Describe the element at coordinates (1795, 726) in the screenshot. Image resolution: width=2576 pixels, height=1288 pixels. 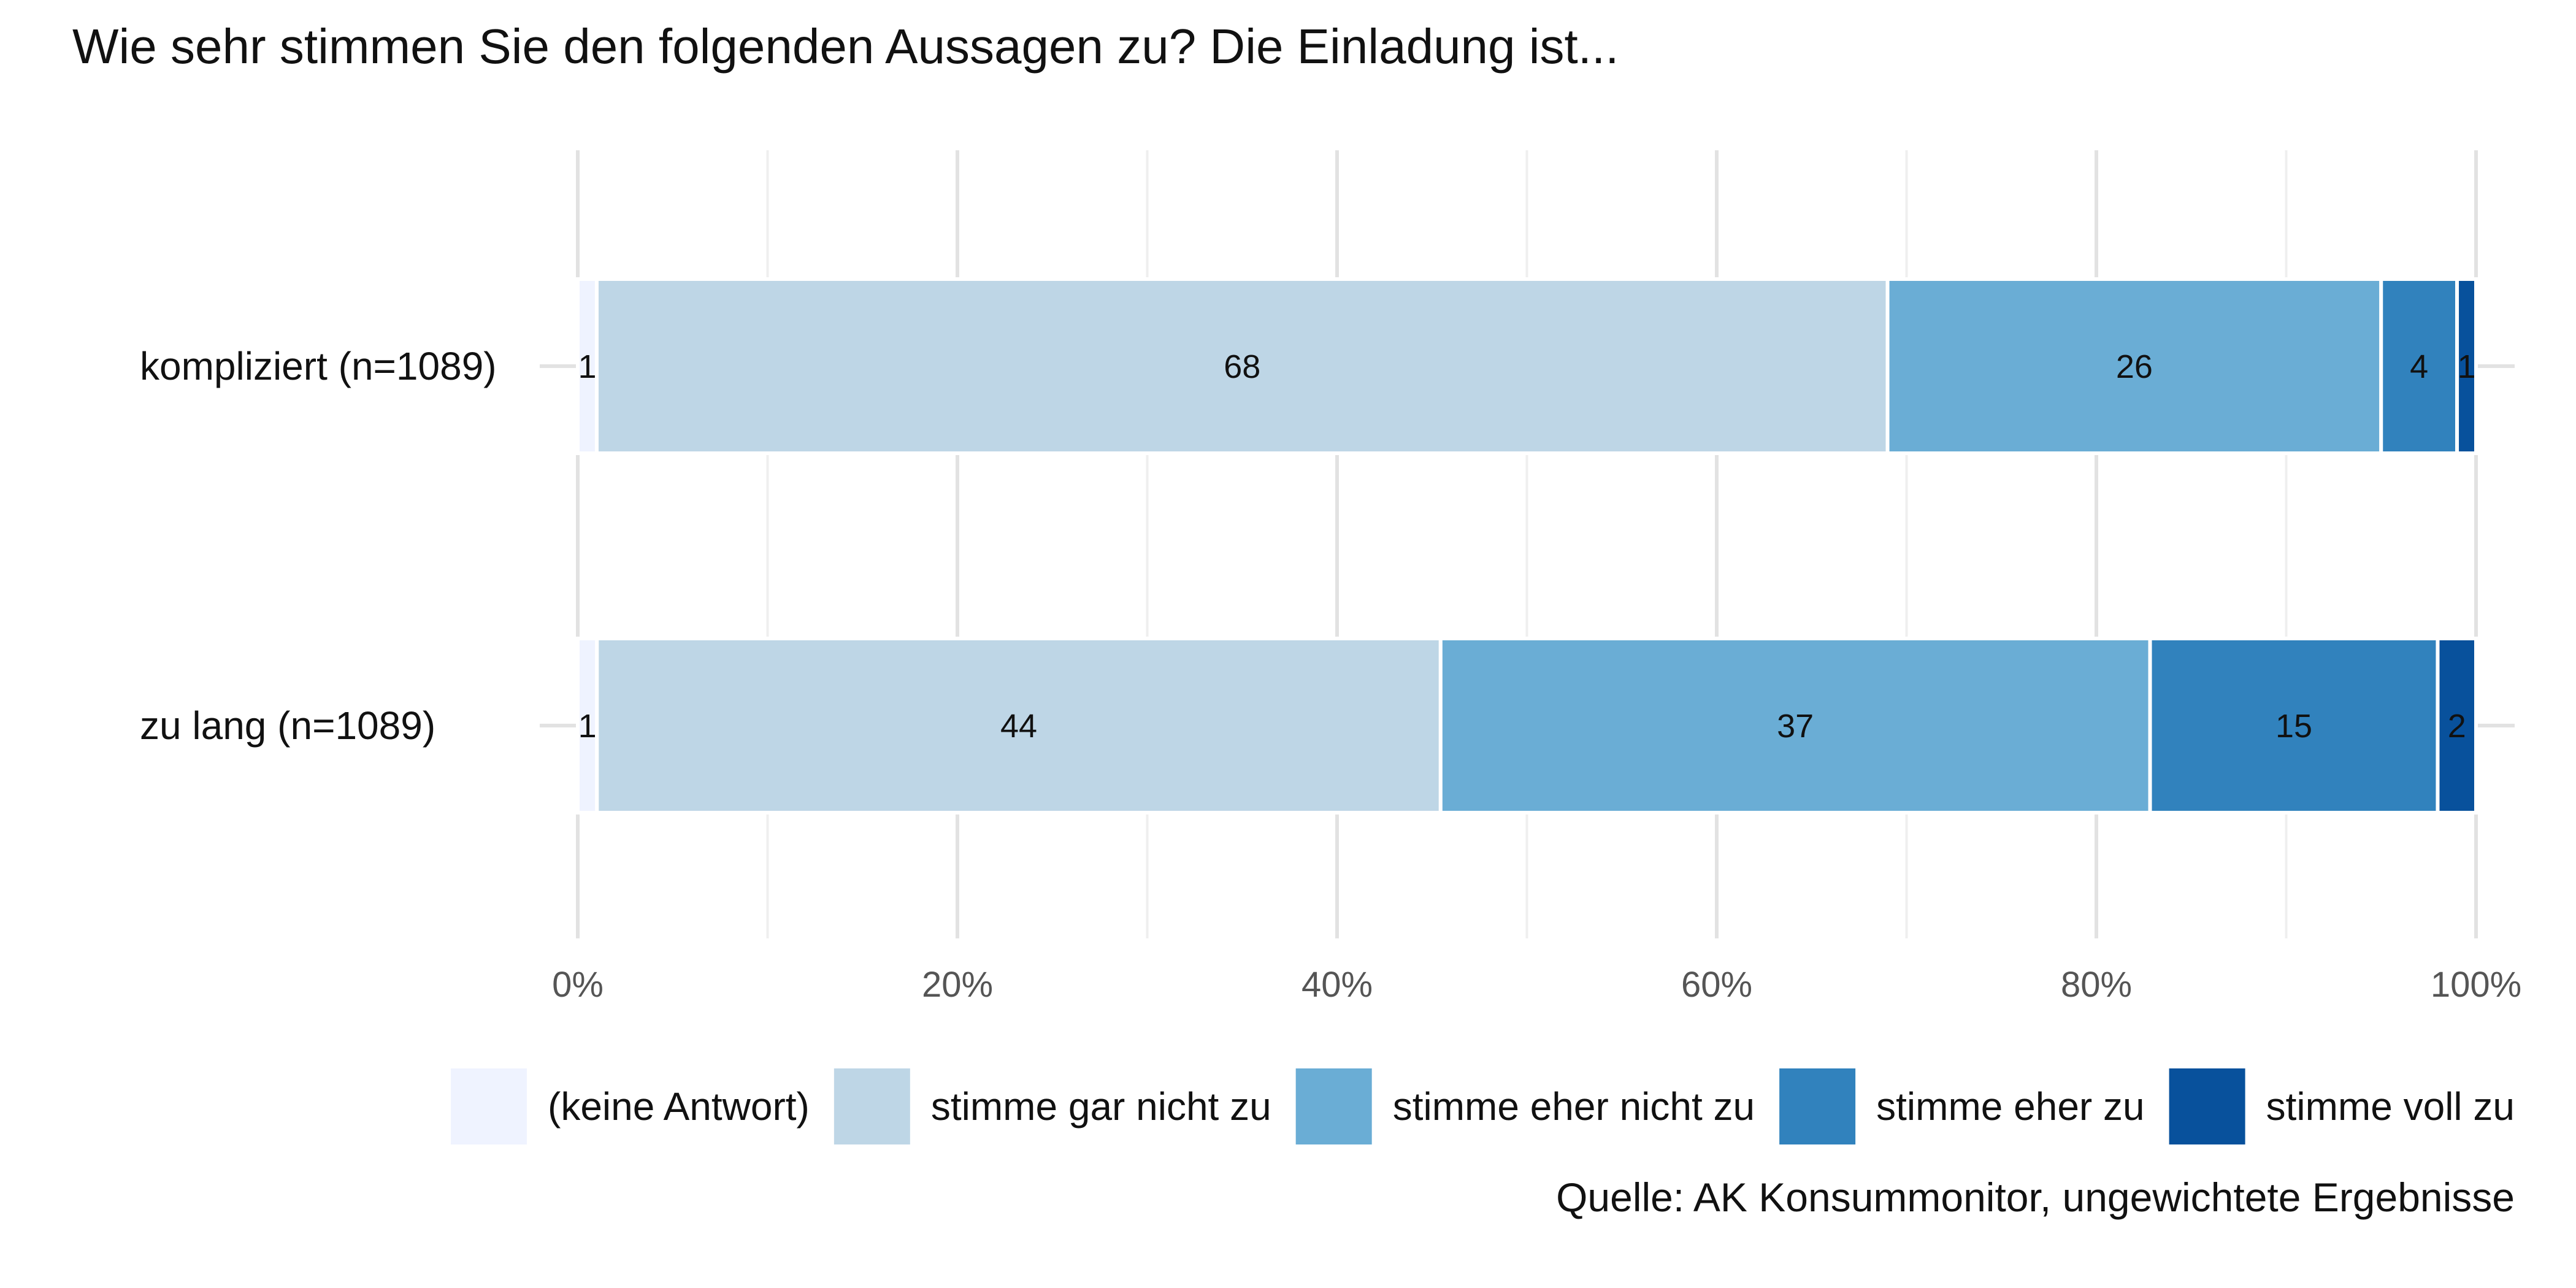
I see `data-label: 37` at that location.